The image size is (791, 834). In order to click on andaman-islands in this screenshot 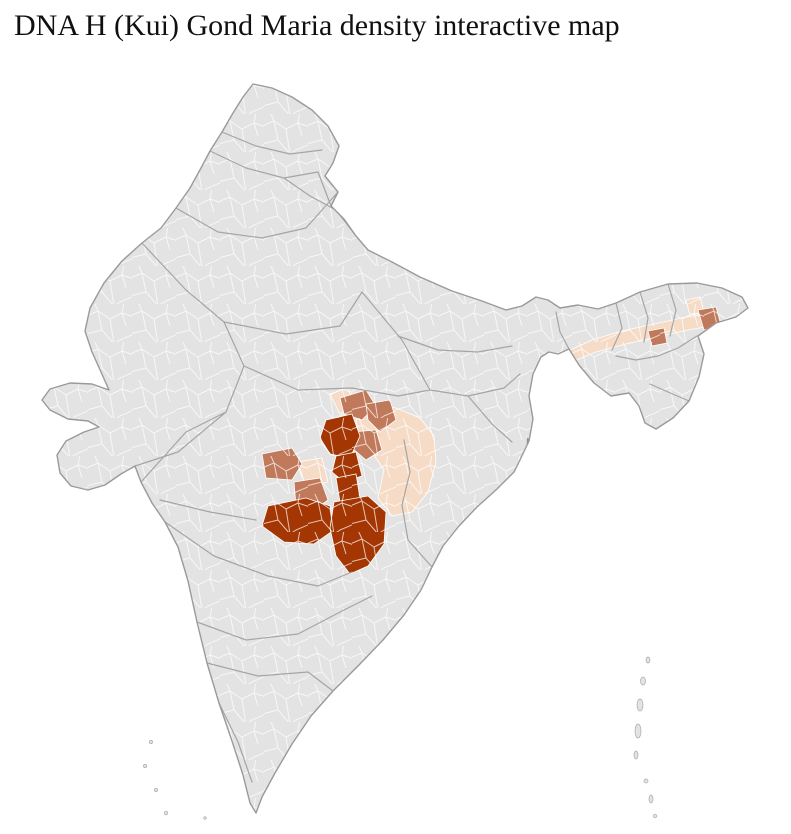, I will do `click(645, 737)`.